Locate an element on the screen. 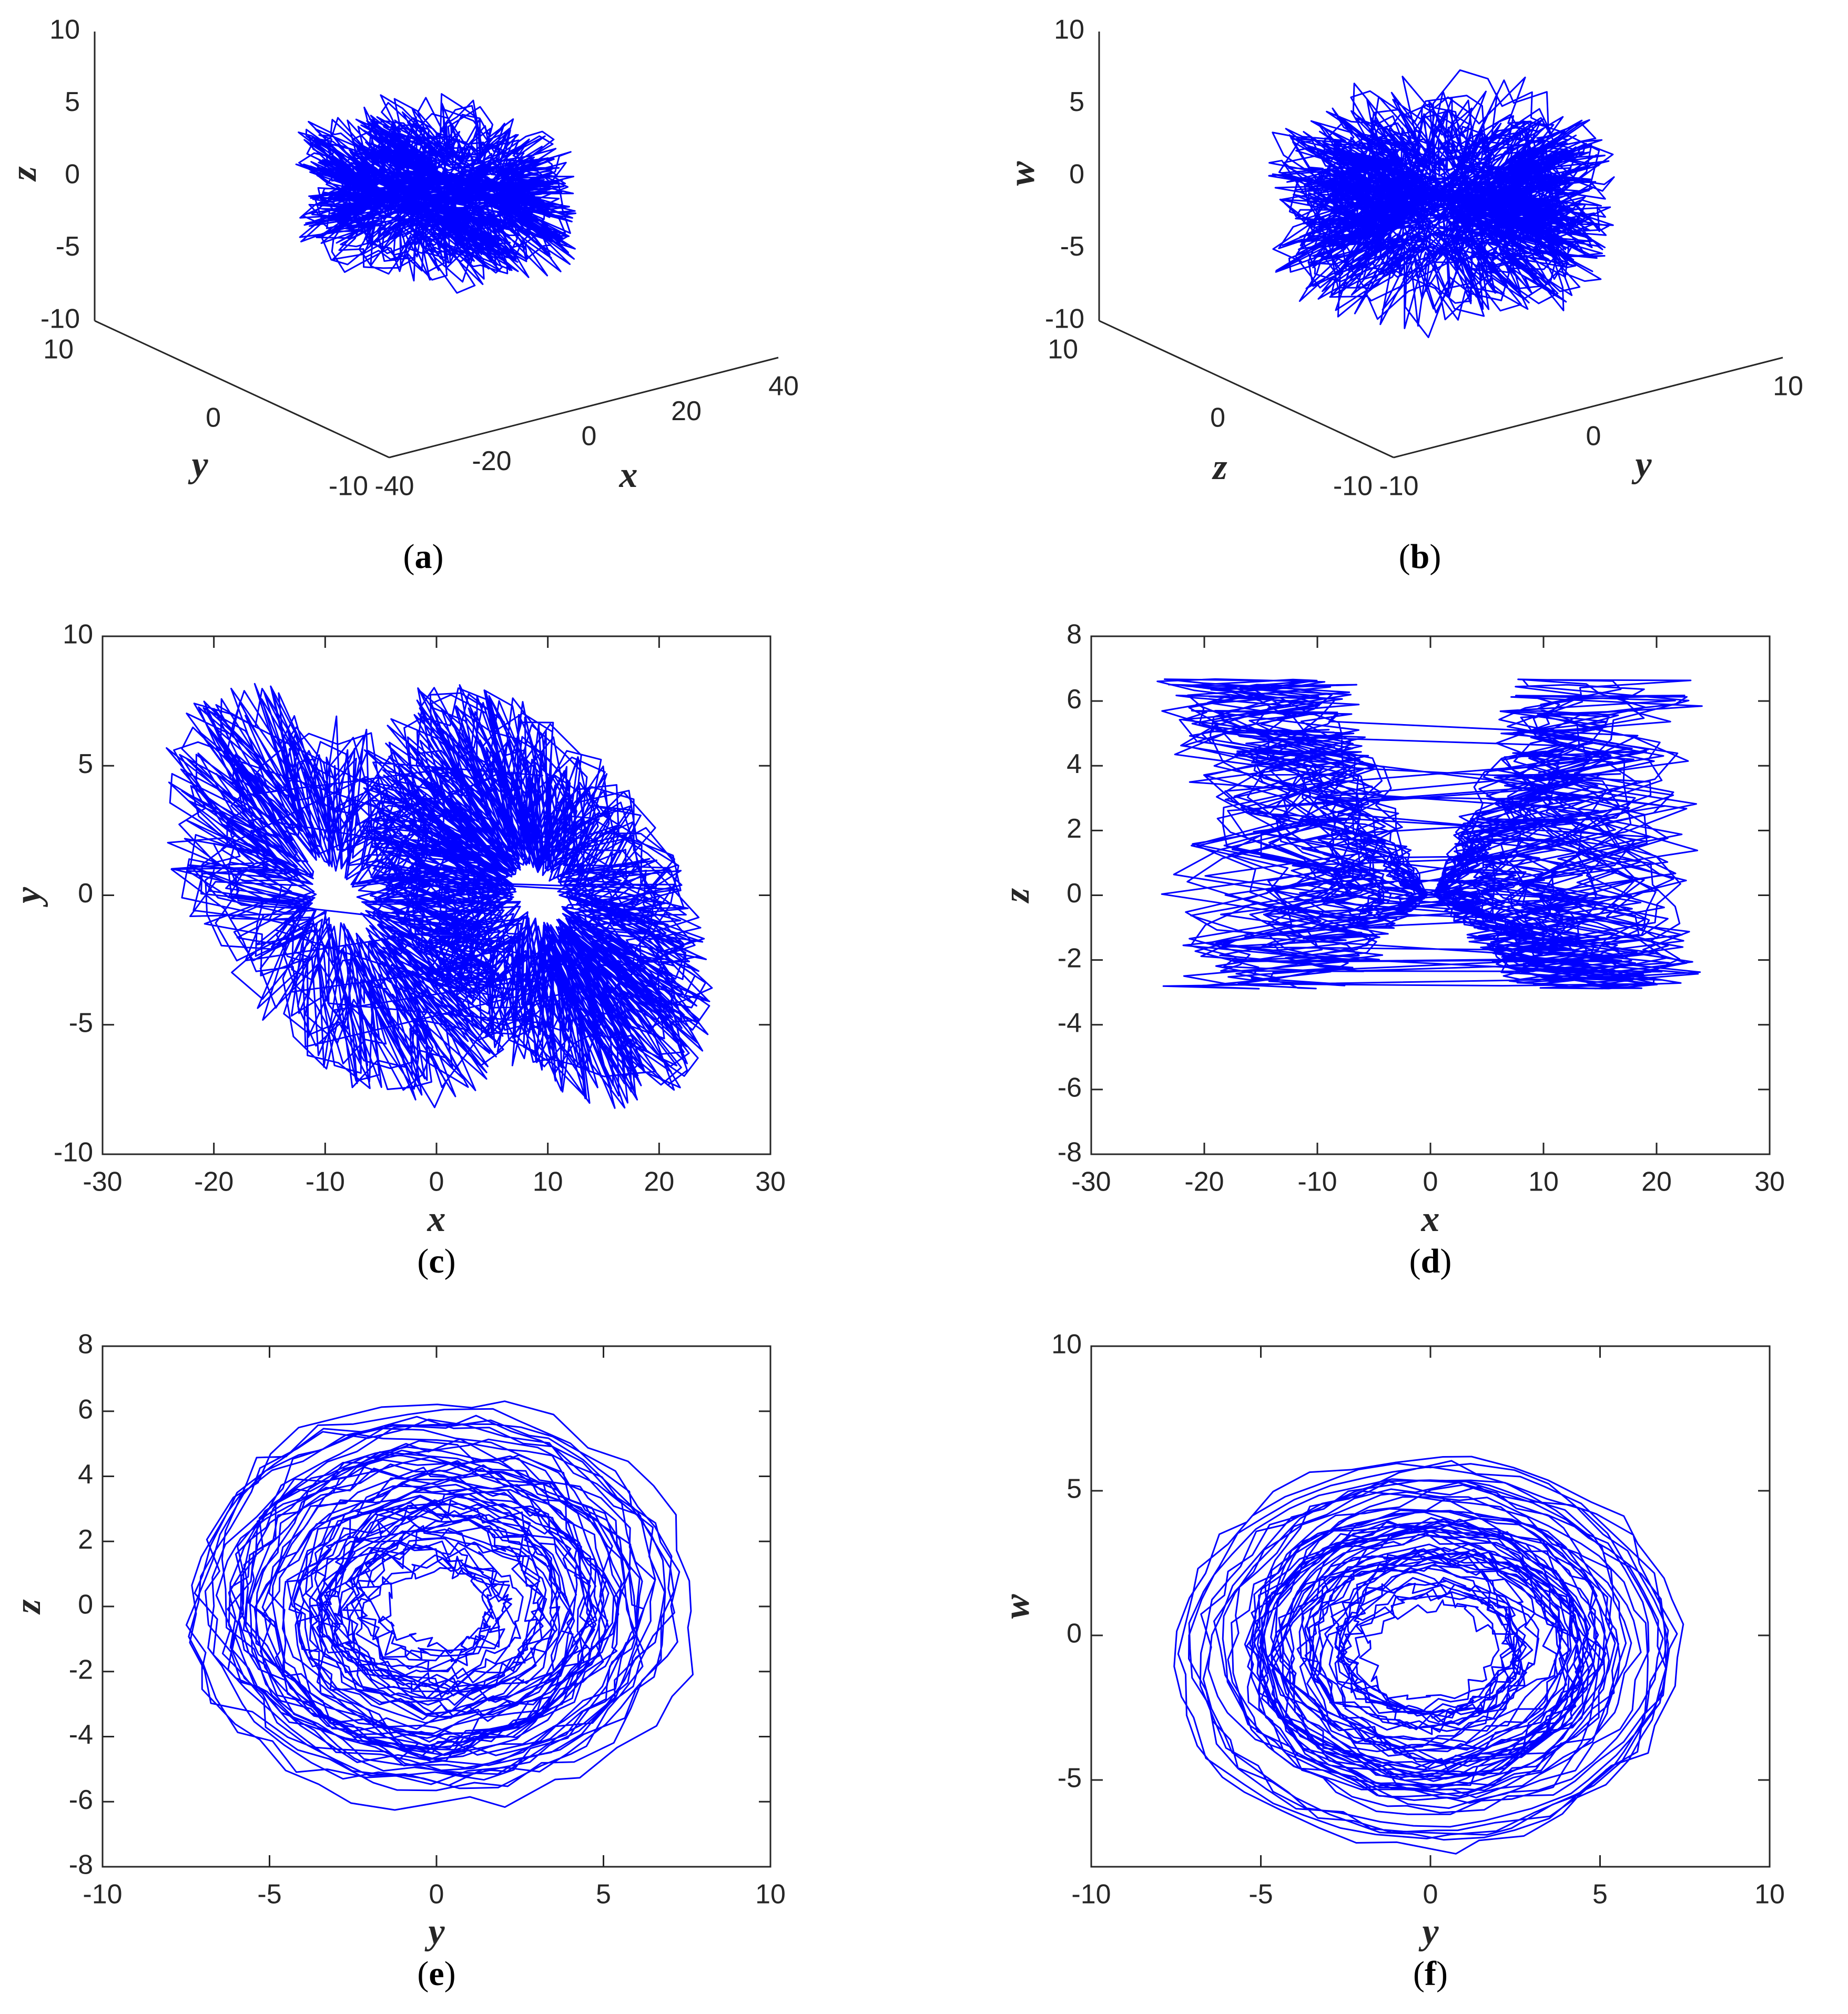 This screenshot has height=2014, width=1848. trajectory-c is located at coordinates (439, 896).